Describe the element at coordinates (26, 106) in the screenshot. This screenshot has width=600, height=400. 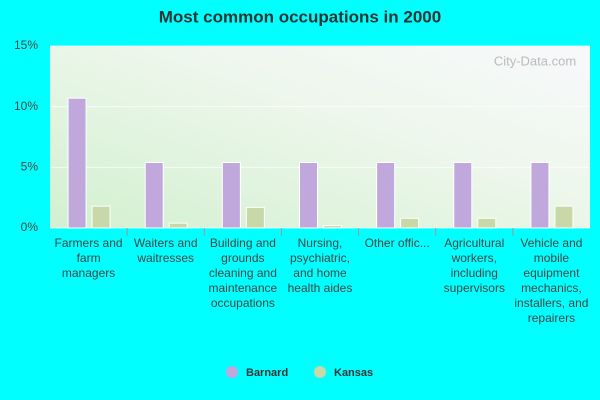
I see `y-tick-label: 10%` at that location.